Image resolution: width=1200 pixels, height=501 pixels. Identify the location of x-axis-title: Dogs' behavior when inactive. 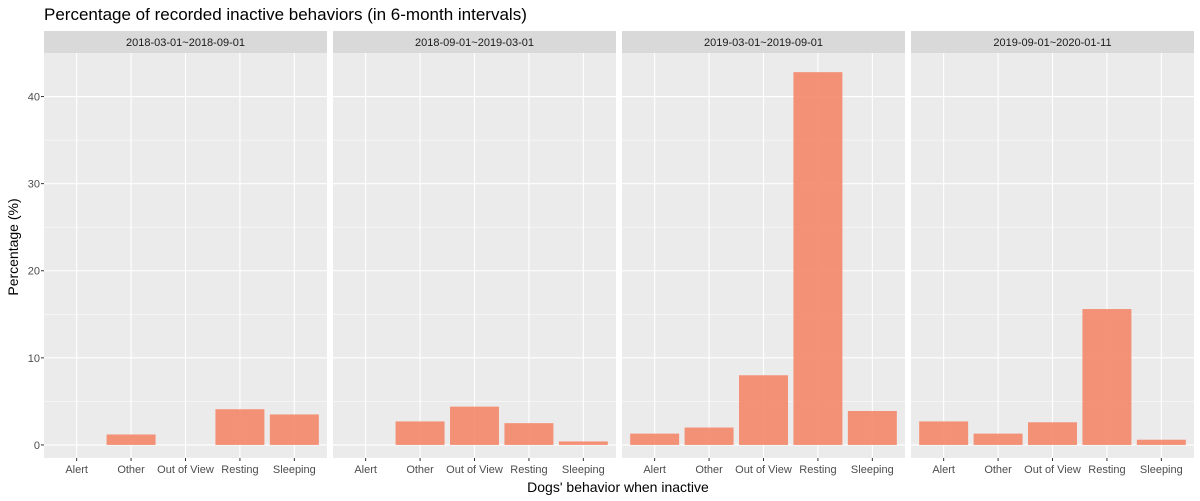
(618, 487).